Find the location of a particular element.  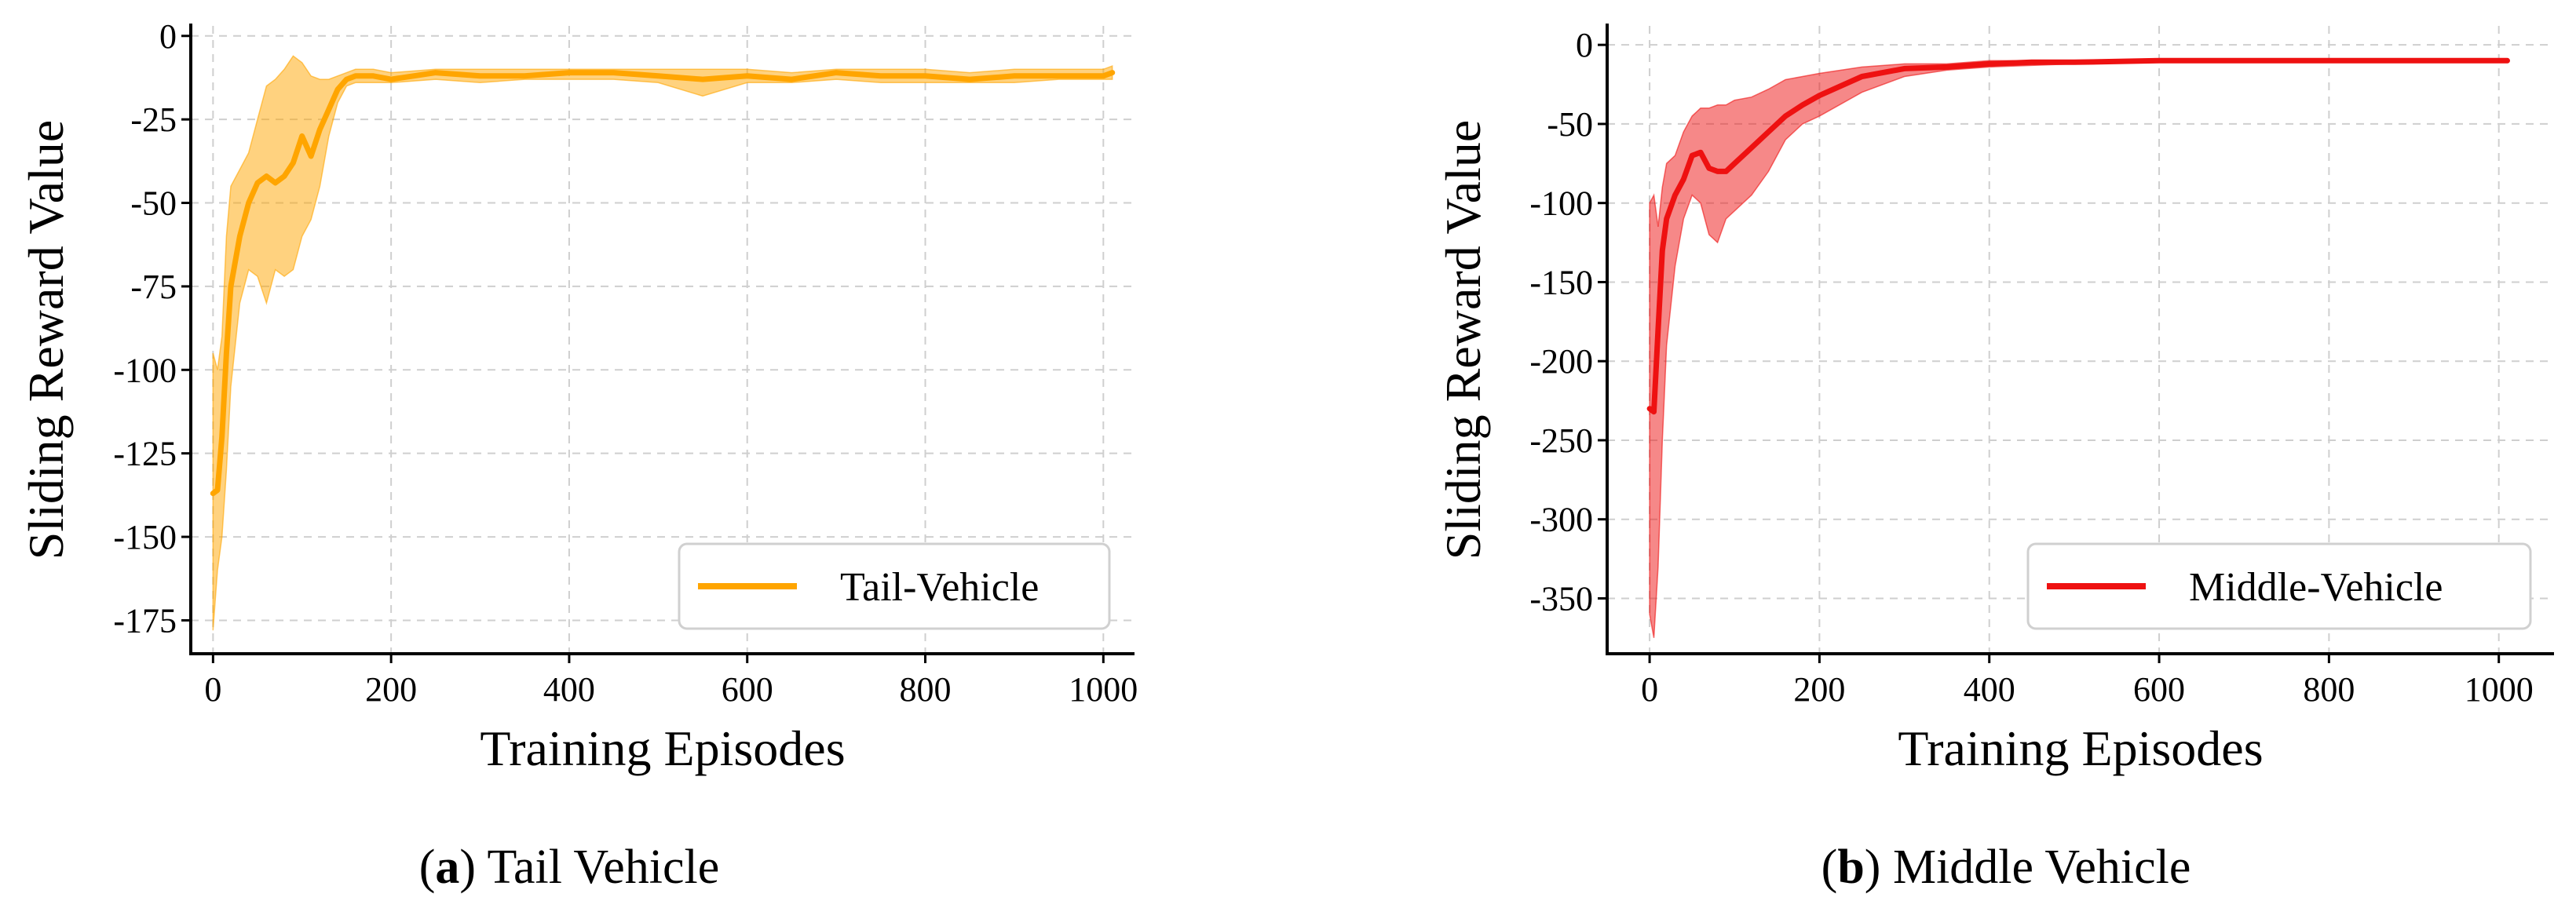

y-tick-label: -200 is located at coordinates (1561, 362).